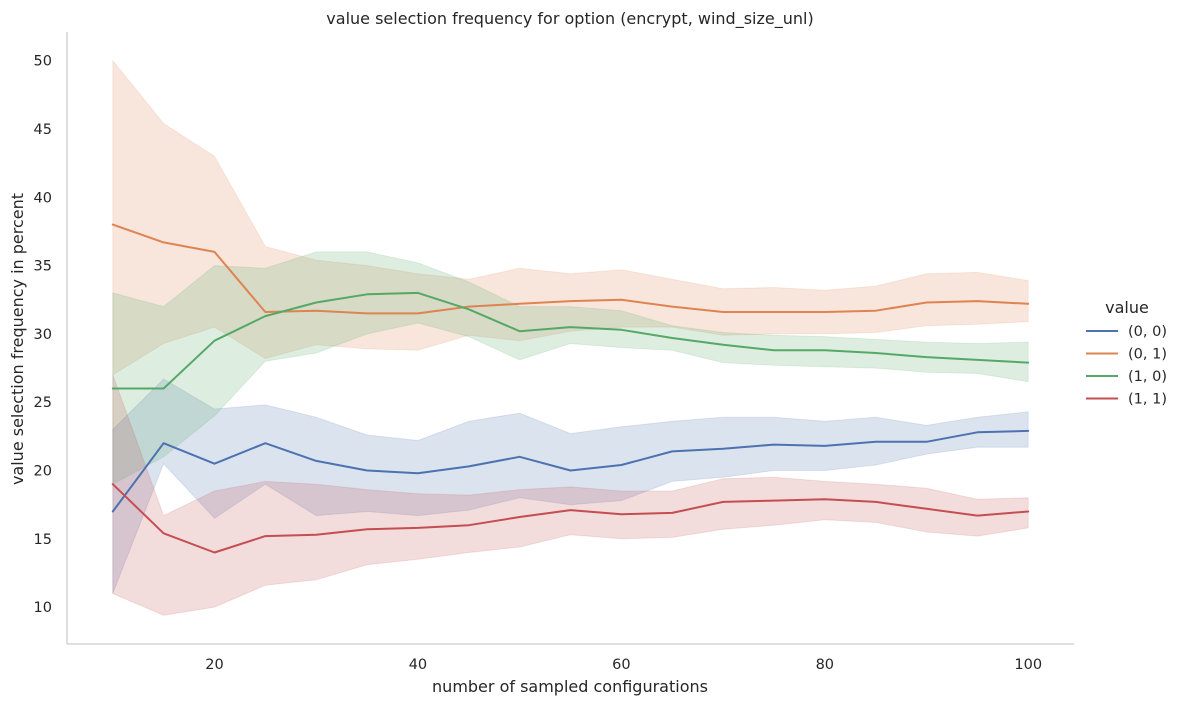 This screenshot has width=1183, height=706. What do you see at coordinates (1127, 307) in the screenshot?
I see `legend-title: value` at bounding box center [1127, 307].